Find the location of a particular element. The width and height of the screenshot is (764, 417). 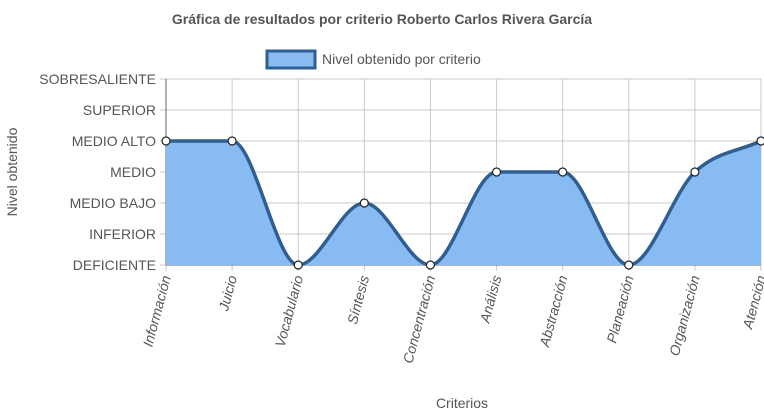

x-axis-title: Criterios is located at coordinates (462, 403).